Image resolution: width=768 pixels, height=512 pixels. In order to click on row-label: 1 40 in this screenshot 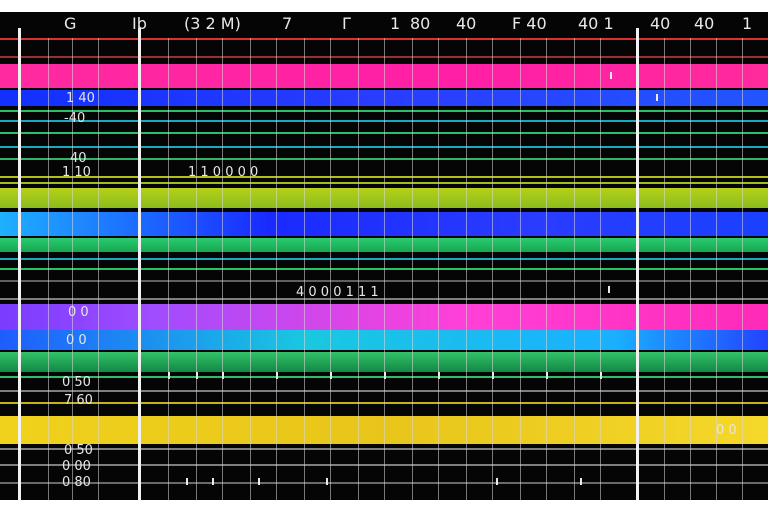, I will do `click(80, 98)`.